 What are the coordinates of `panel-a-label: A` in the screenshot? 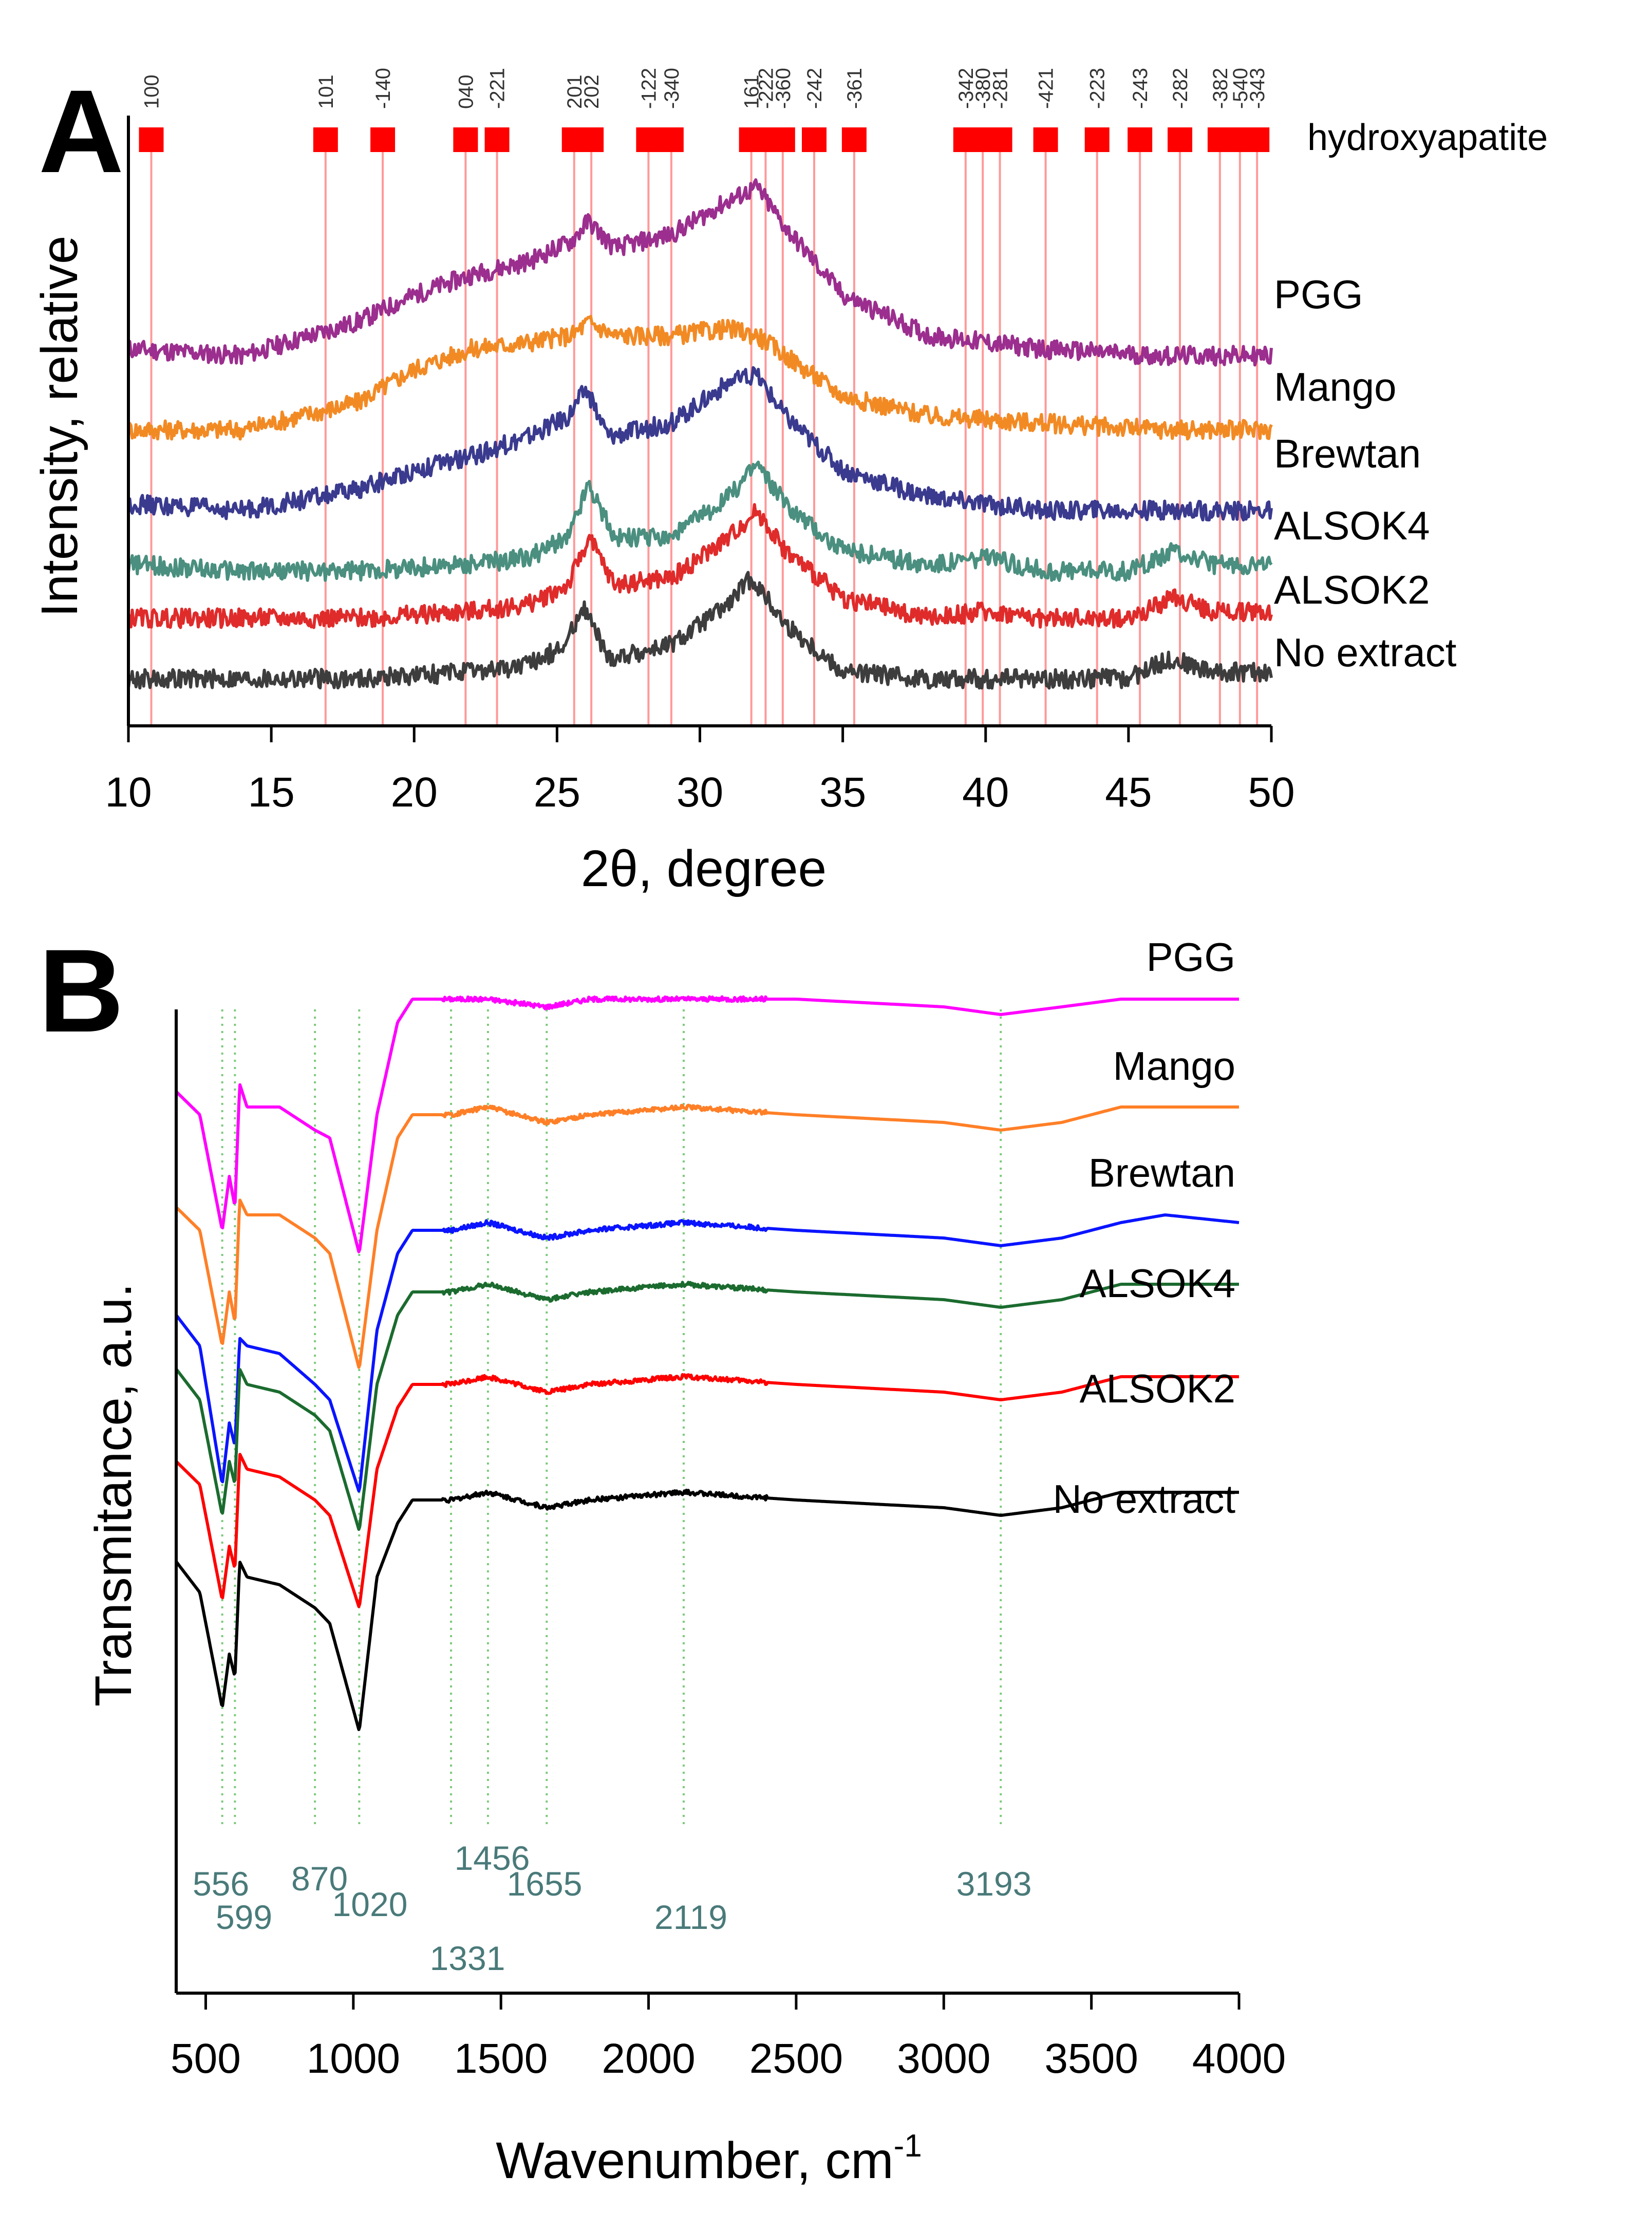 It's located at (81, 131).